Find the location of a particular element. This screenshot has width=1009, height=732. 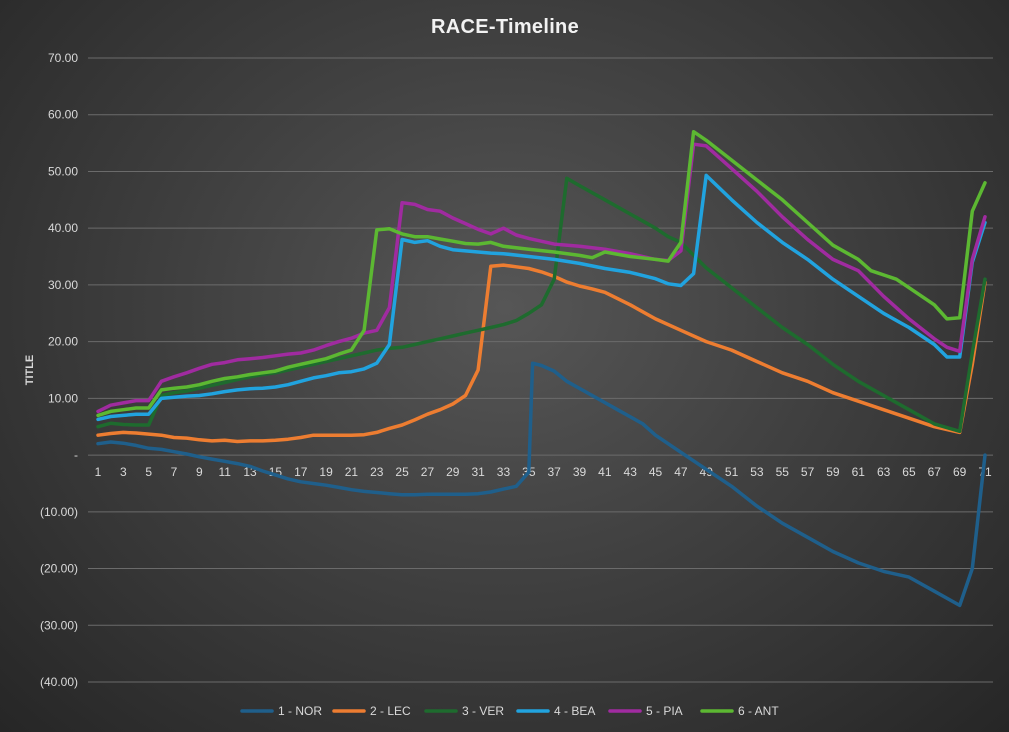

x-tick-label: 41 is located at coordinates (605, 472).